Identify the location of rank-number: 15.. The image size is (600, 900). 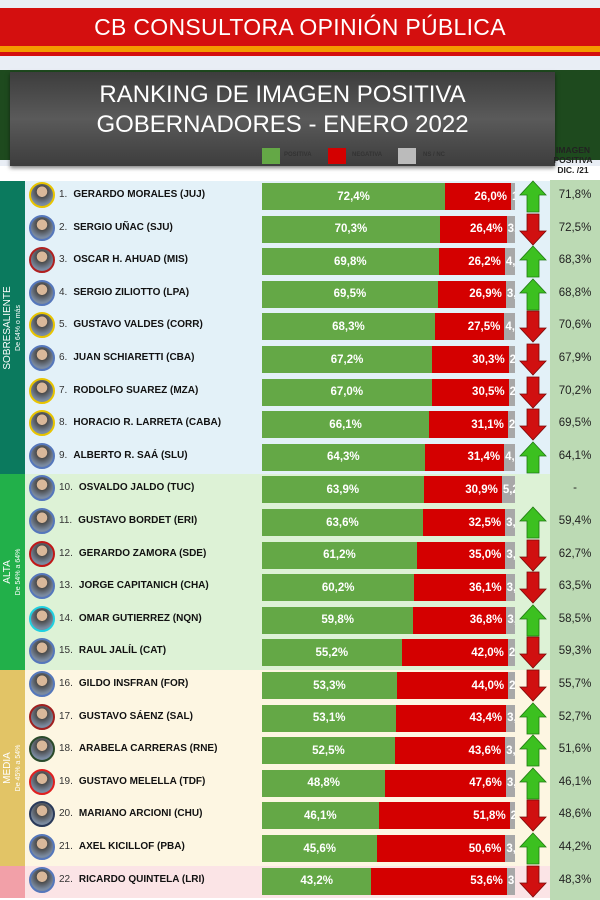
(66, 651).